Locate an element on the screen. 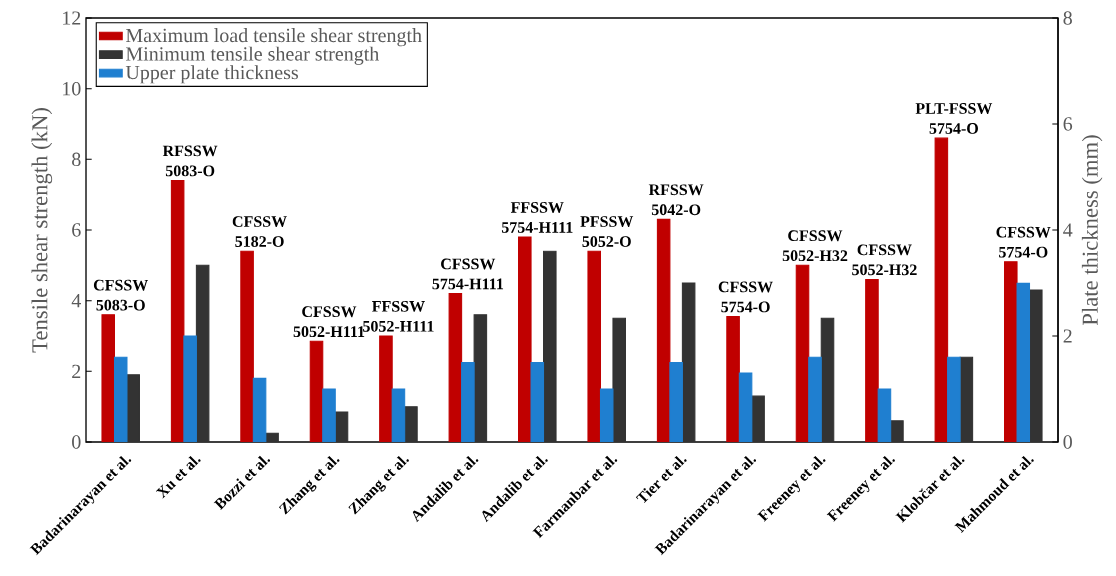 This screenshot has height=576, width=1116. y-tick-label: 6 is located at coordinates (76, 230).